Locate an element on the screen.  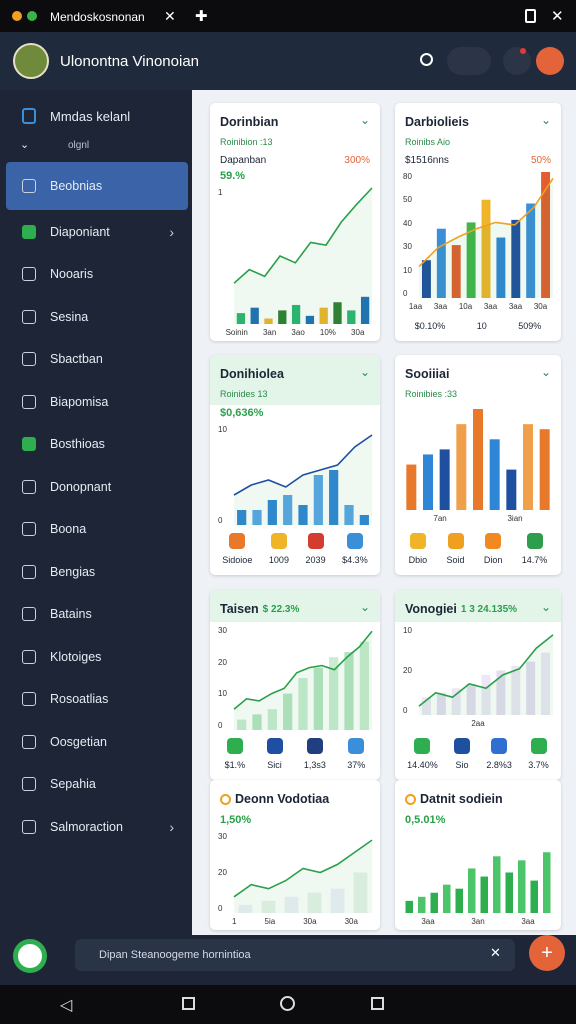
footer-item: Sidoioe is located at coordinates (237, 549).